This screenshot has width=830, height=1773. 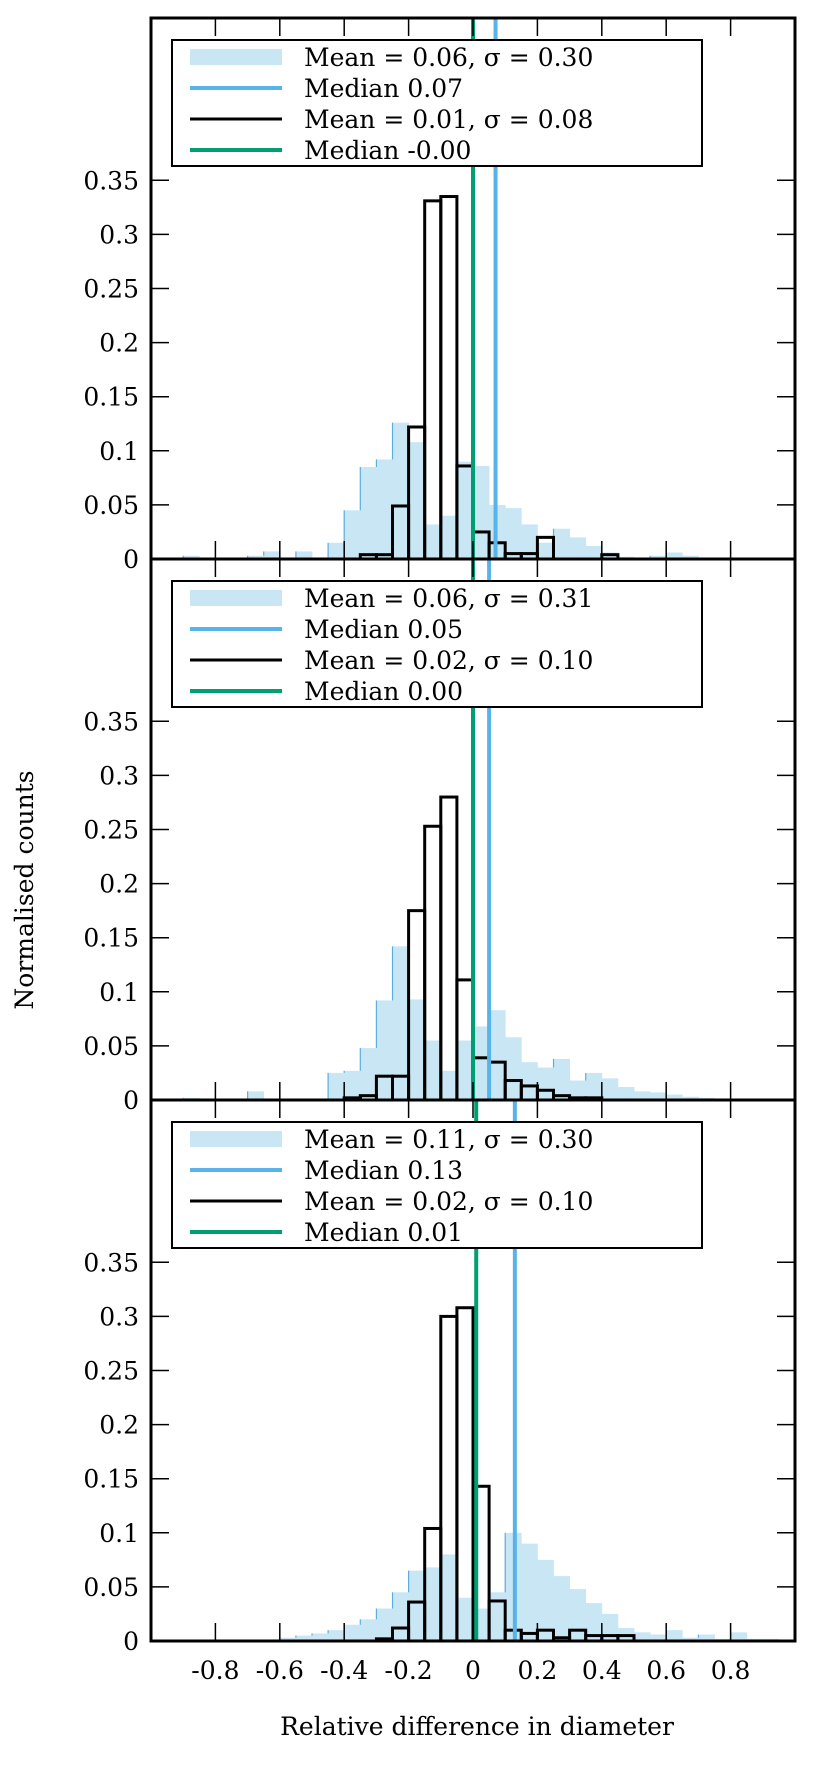 I want to click on x-tick-label: -0.2, so click(x=408, y=1670).